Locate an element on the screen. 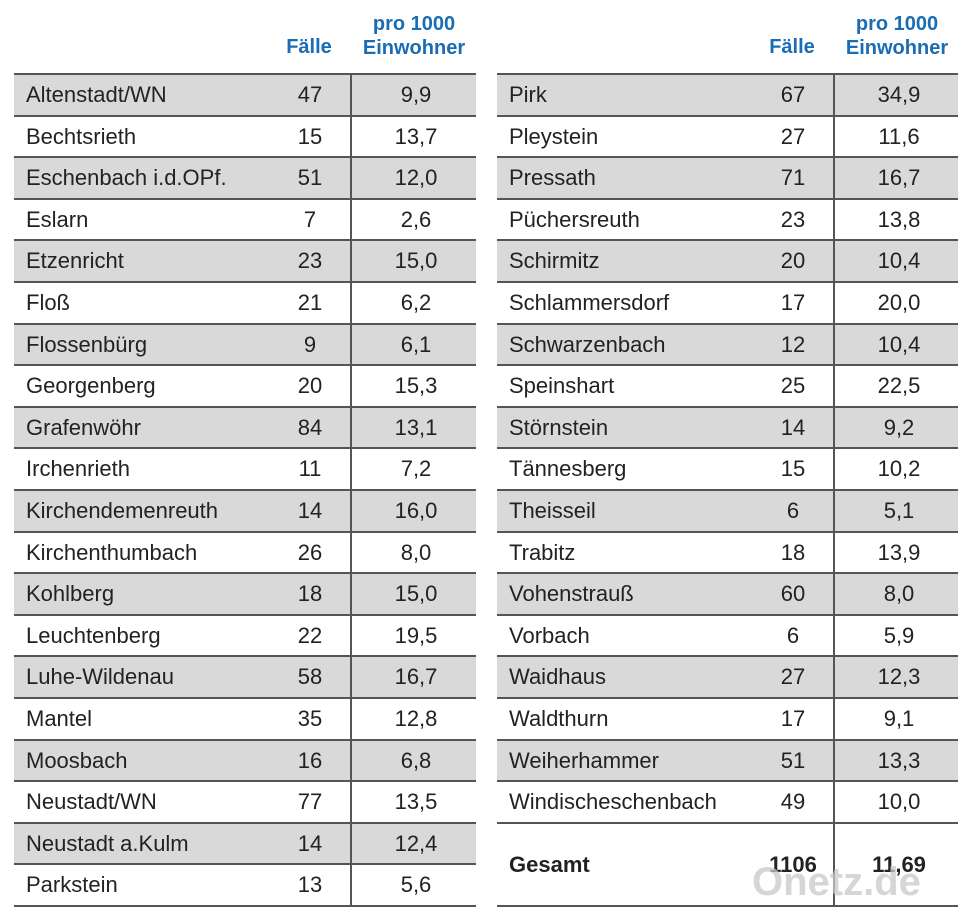 The image size is (960, 919). municipality: Vohenstrauß is located at coordinates (571, 594).